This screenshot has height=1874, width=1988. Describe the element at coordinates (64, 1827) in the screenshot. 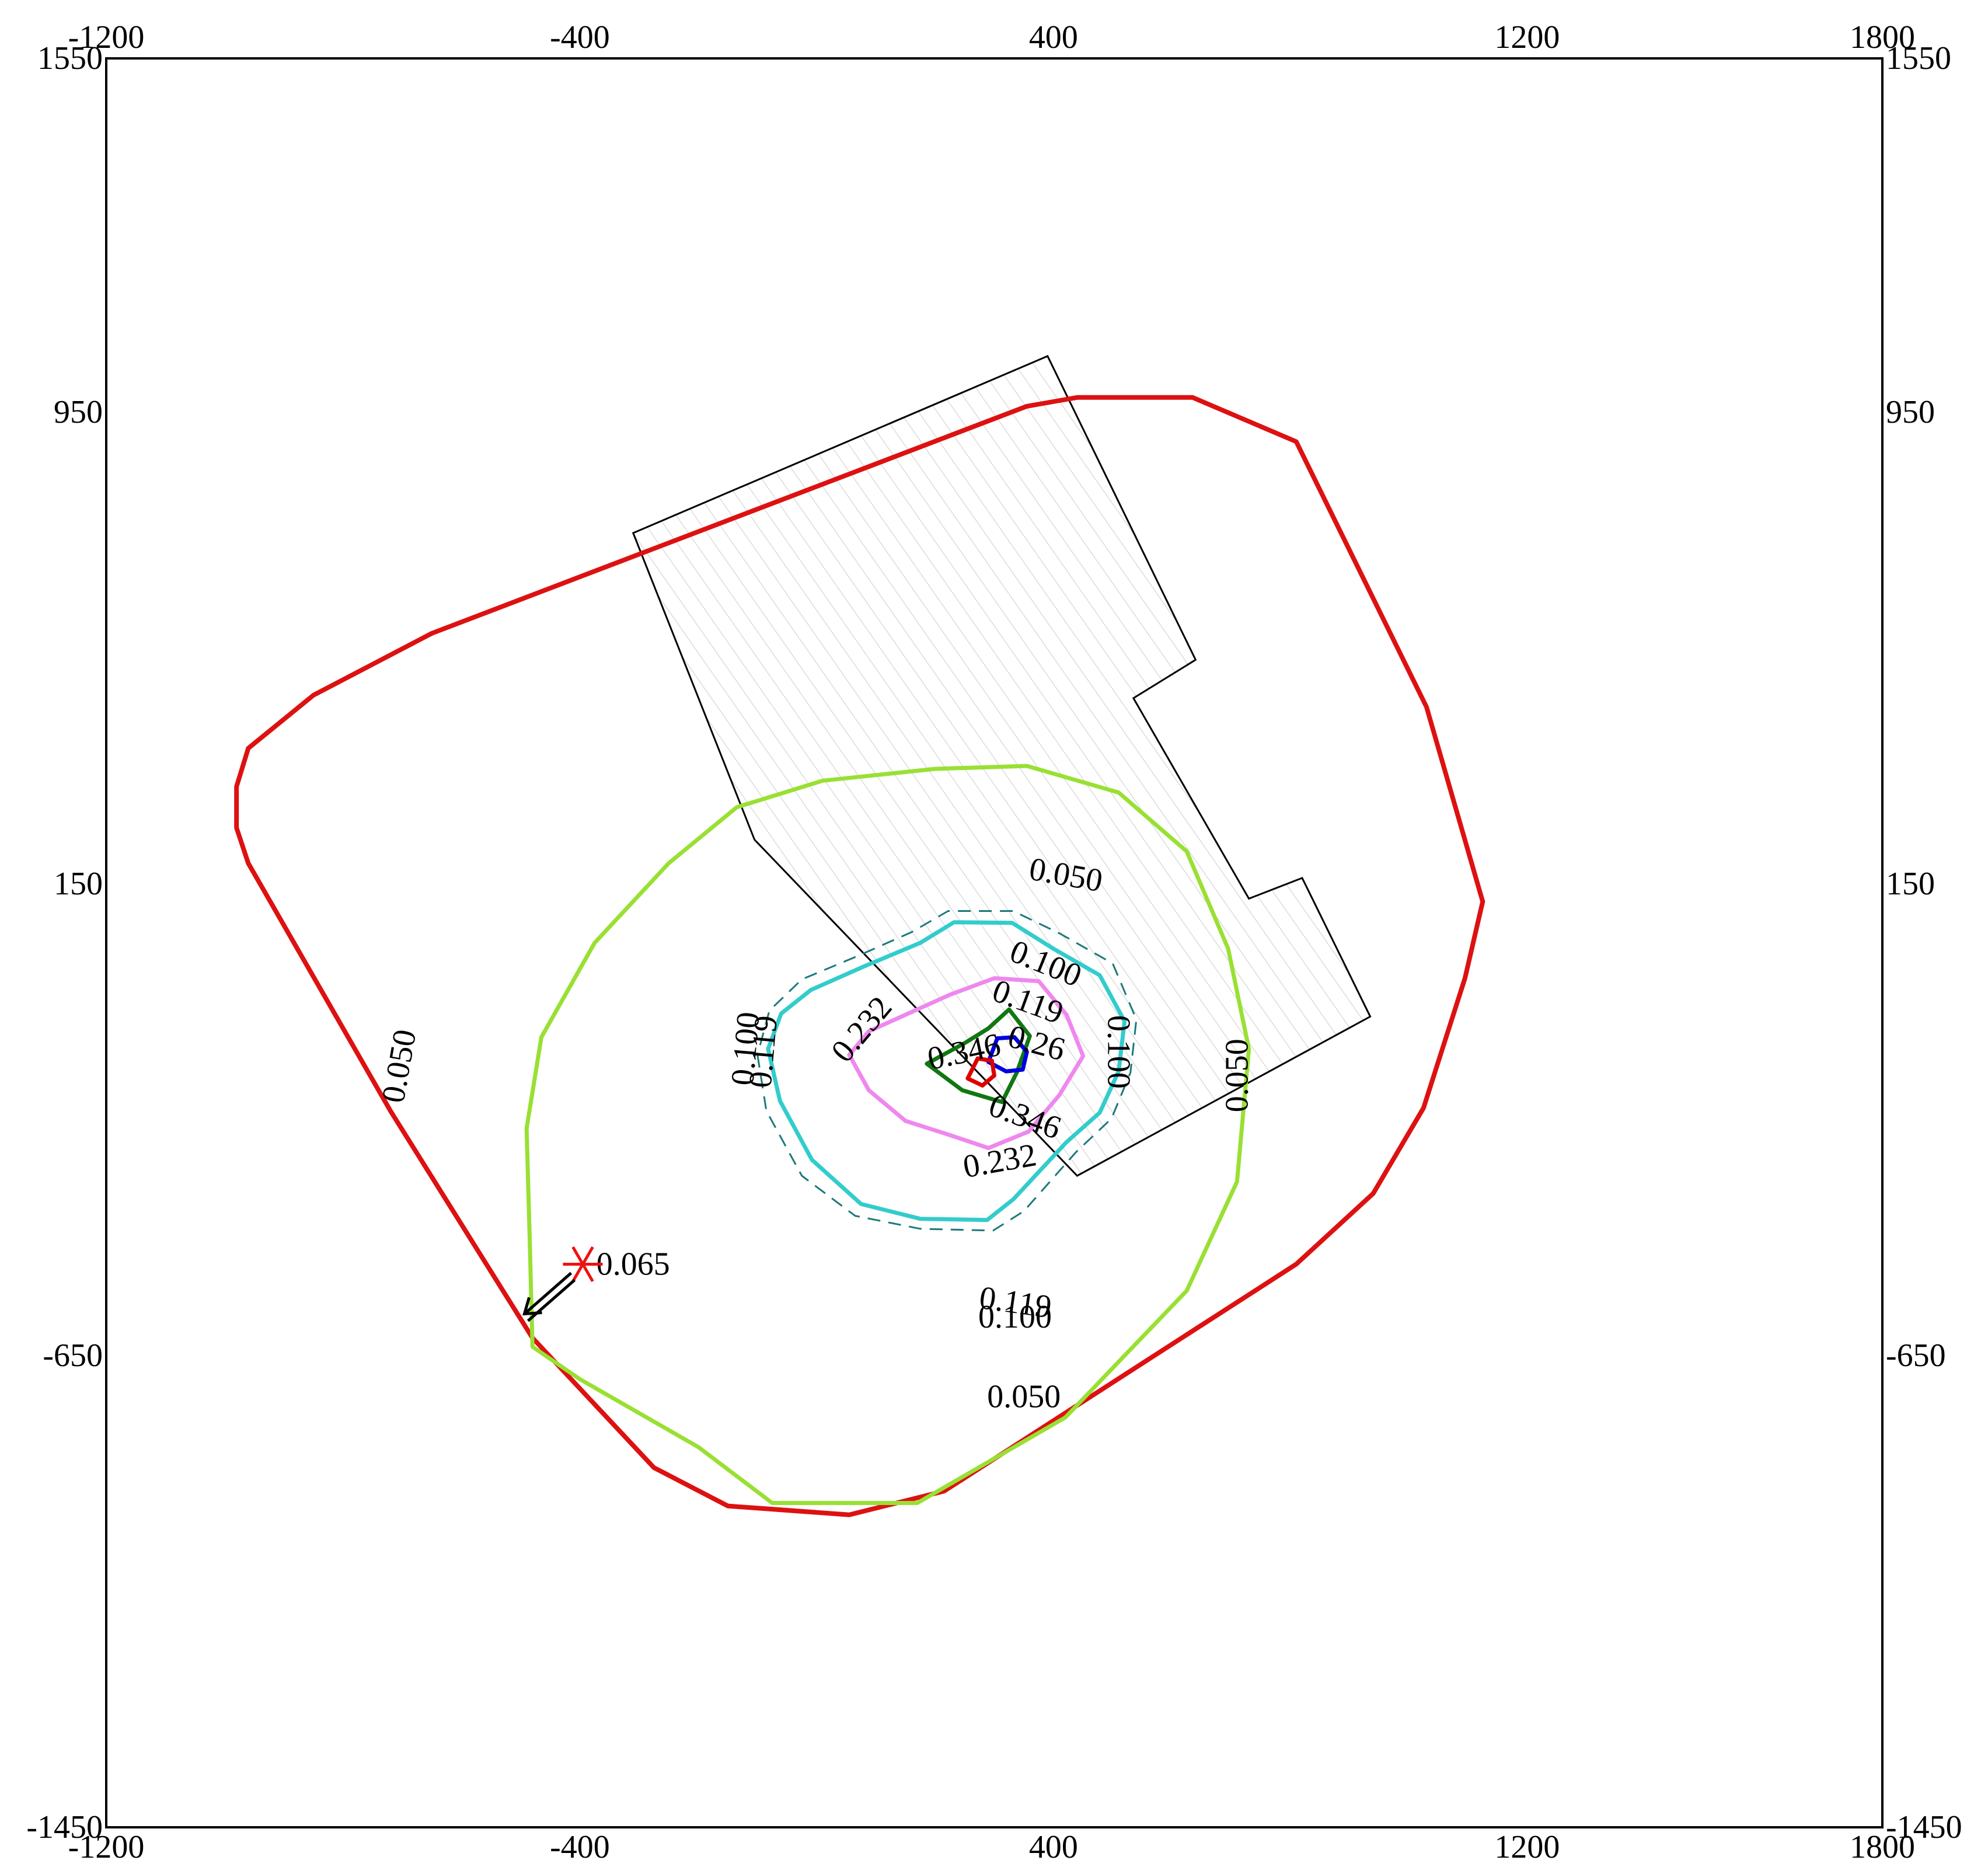

I see `y-tick-label-left: -1450` at that location.